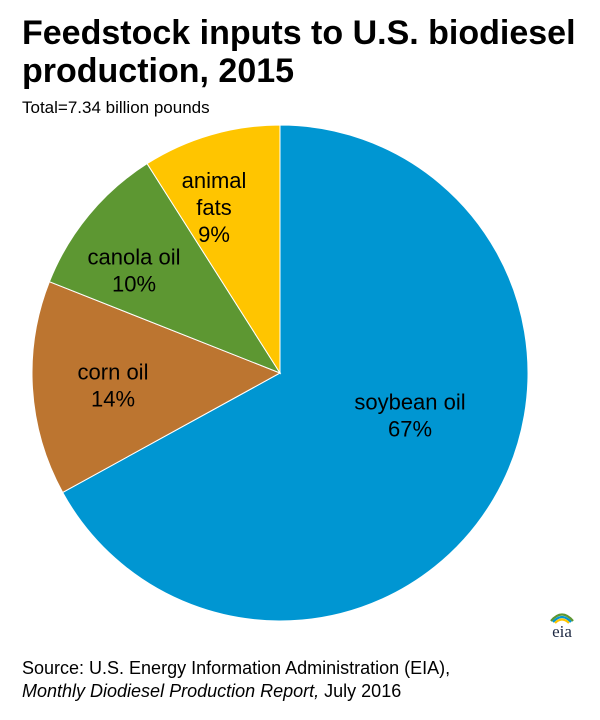 The height and width of the screenshot is (720, 600). What do you see at coordinates (113, 399) in the screenshot?
I see `pie-label-line: 14%` at bounding box center [113, 399].